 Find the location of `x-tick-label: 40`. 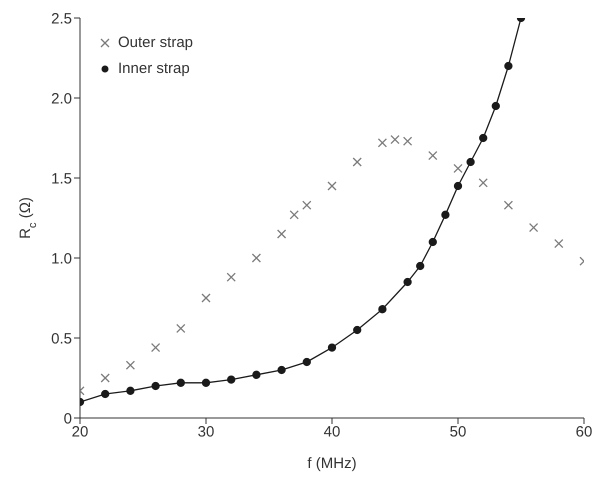

x-tick-label: 40 is located at coordinates (332, 432).